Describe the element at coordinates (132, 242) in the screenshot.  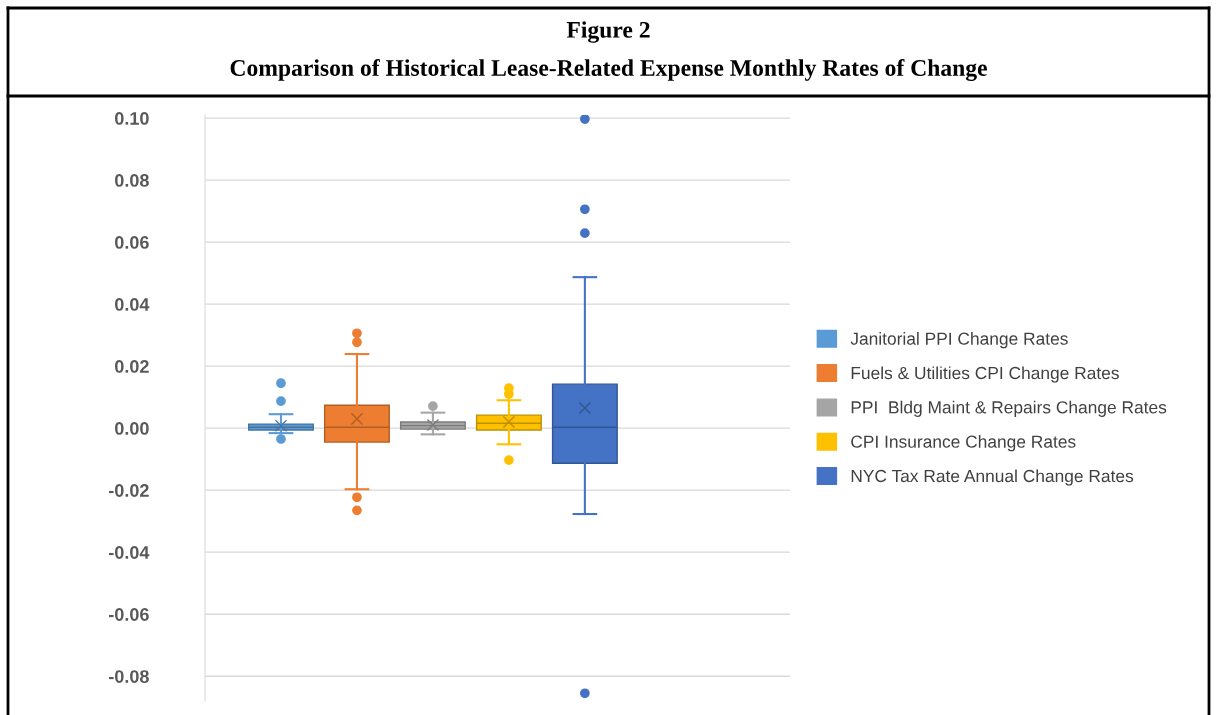
I see `y-tick-label: 0.06` at that location.